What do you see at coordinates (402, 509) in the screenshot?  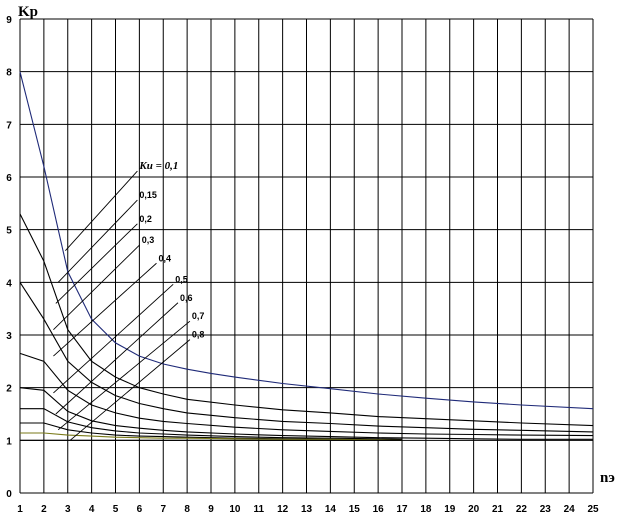 I see `x-tick-label: 17` at bounding box center [402, 509].